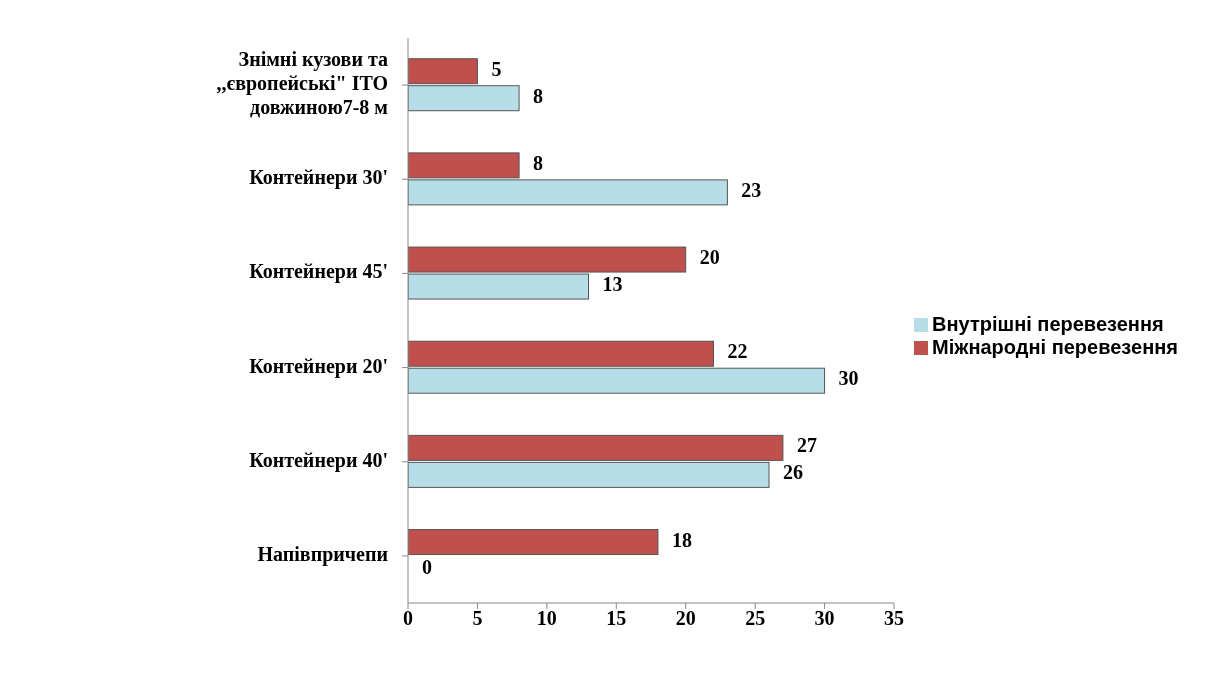 The width and height of the screenshot is (1219, 675). What do you see at coordinates (612, 284) in the screenshot?
I see `data-label: 13` at bounding box center [612, 284].